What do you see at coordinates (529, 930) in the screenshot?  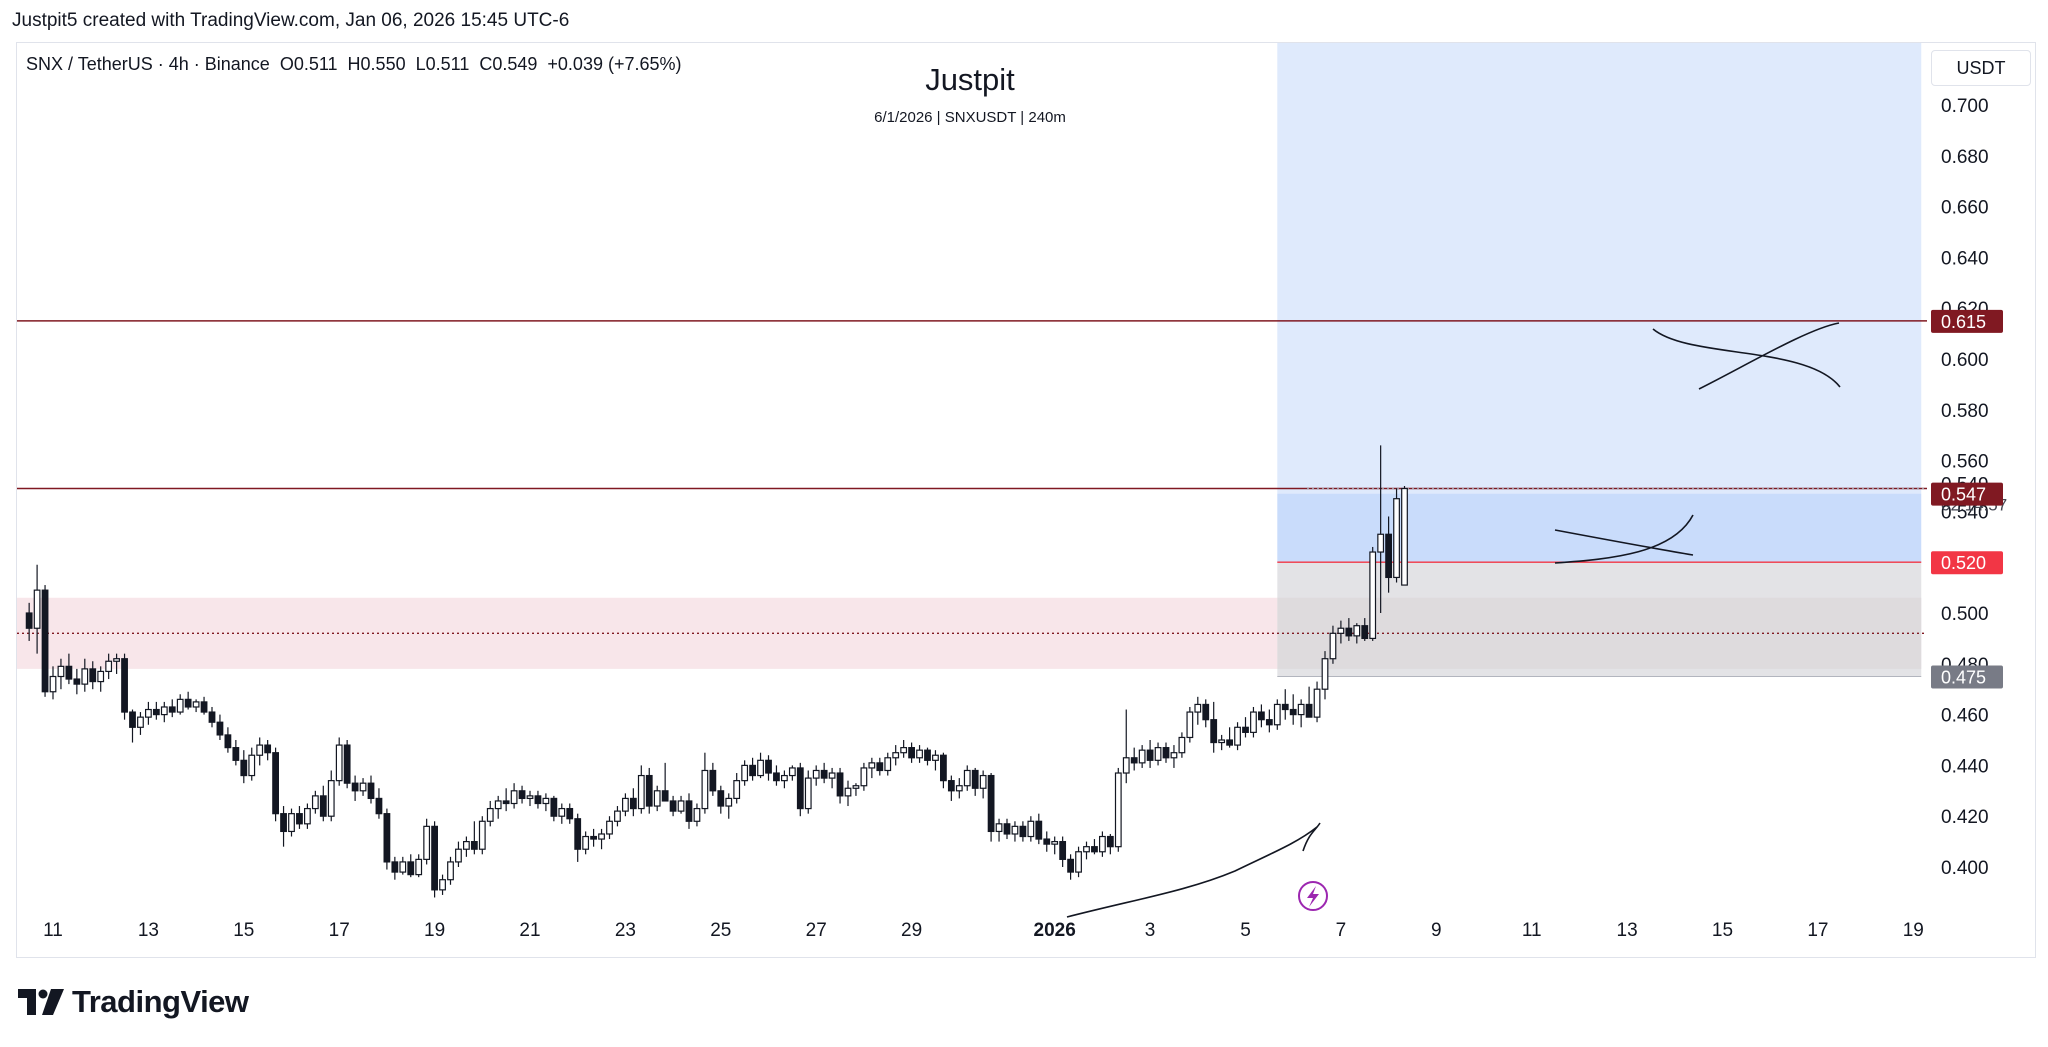 I see `x-tick-label-5: 21` at bounding box center [529, 930].